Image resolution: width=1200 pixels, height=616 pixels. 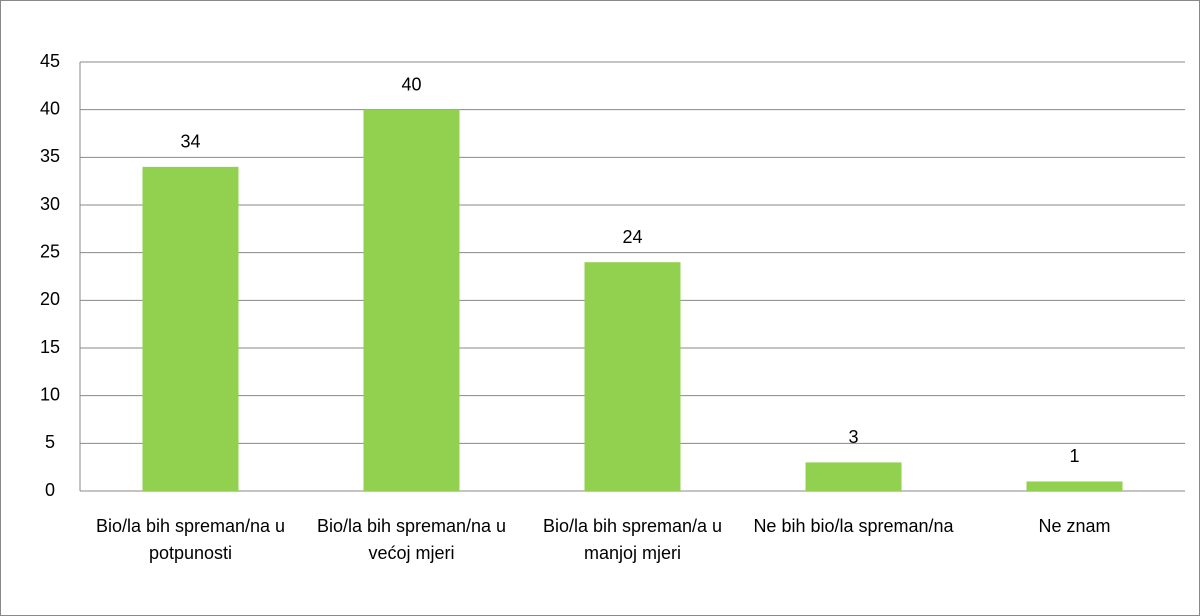 I want to click on y-tick-label: 45, so click(x=50, y=61).